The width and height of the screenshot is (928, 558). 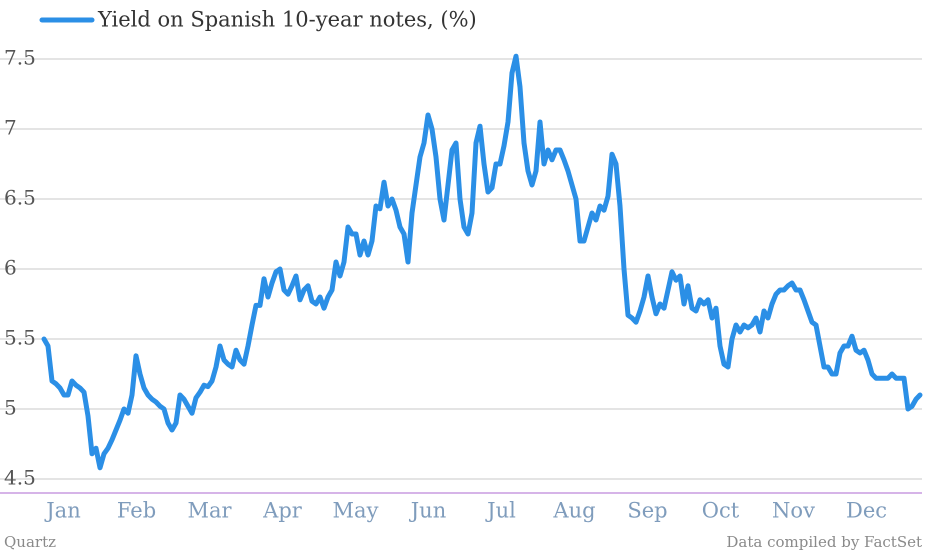 What do you see at coordinates (500, 511) in the screenshot?
I see `x-tick-label: Jul` at bounding box center [500, 511].